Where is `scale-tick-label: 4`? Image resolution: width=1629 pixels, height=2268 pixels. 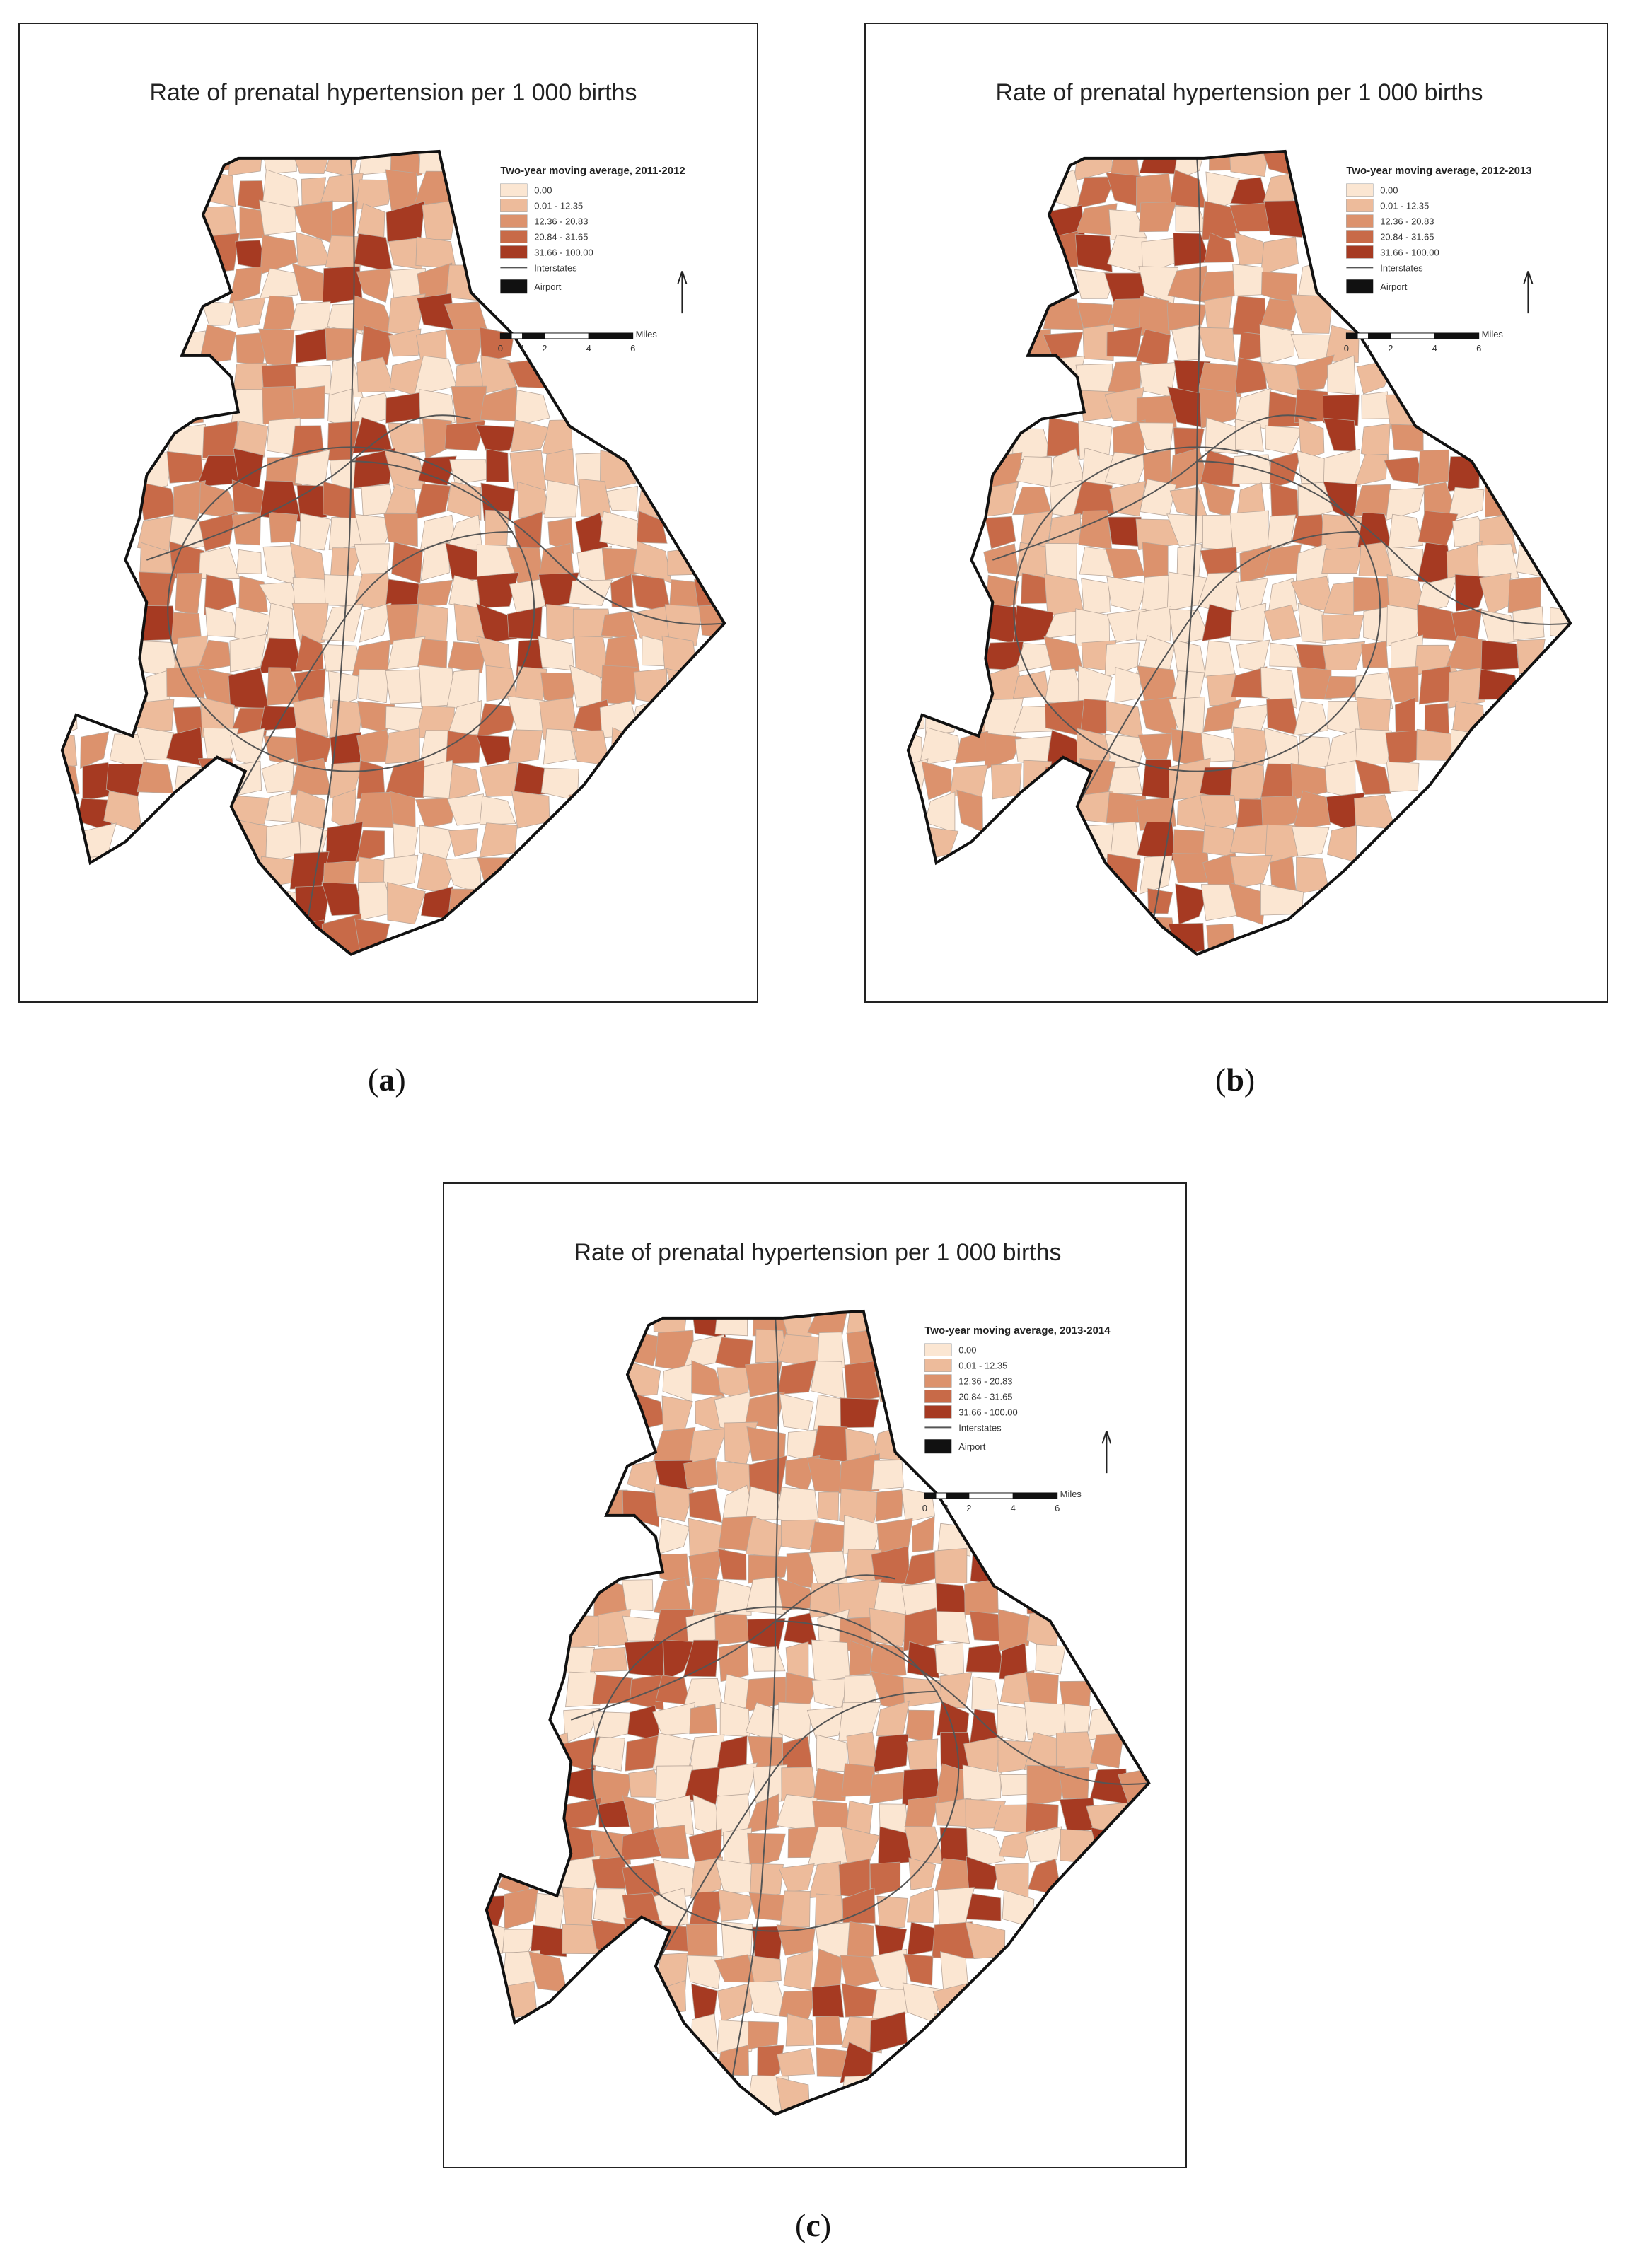 scale-tick-label: 4 is located at coordinates (588, 348).